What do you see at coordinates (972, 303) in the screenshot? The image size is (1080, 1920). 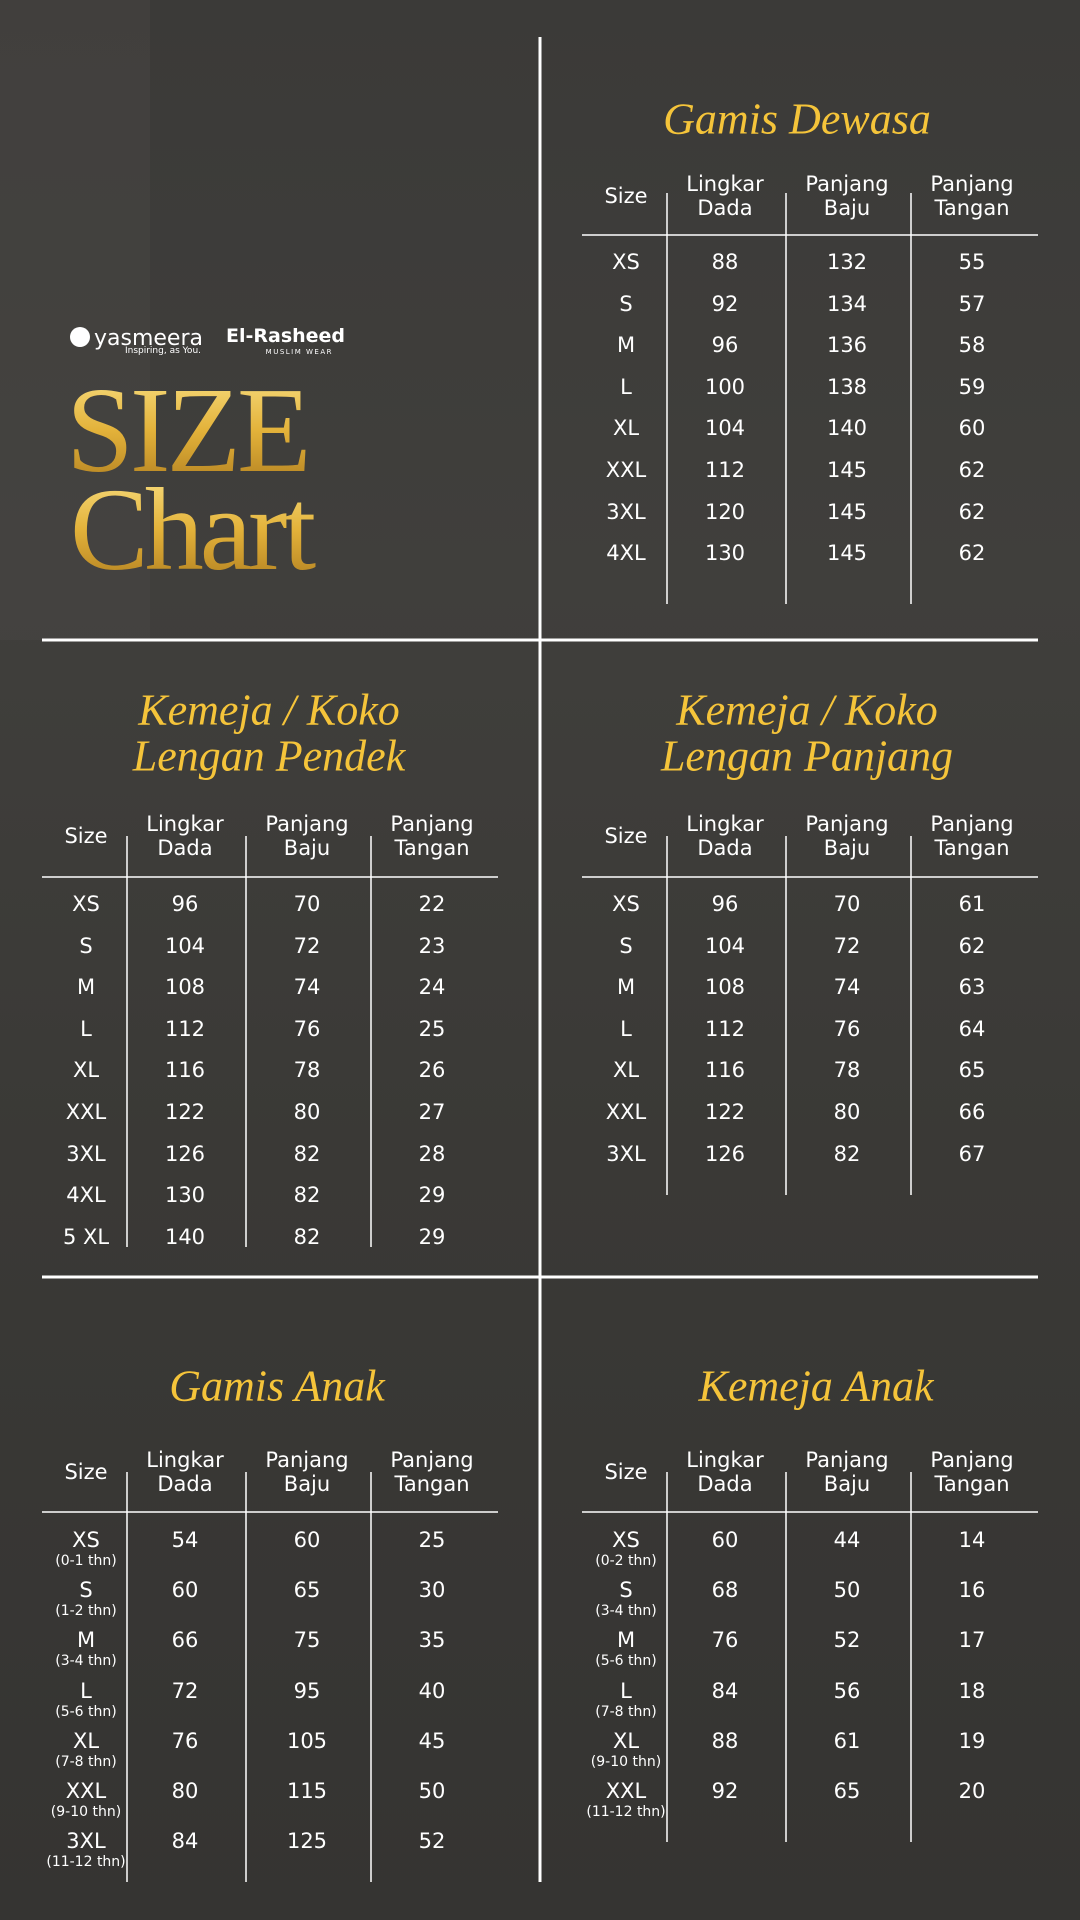 I see `measurement: 57` at bounding box center [972, 303].